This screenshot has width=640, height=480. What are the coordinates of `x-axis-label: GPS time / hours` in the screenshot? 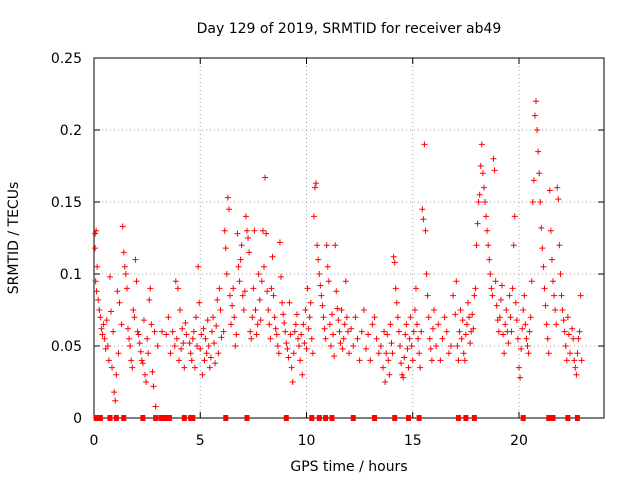 It's located at (348, 467).